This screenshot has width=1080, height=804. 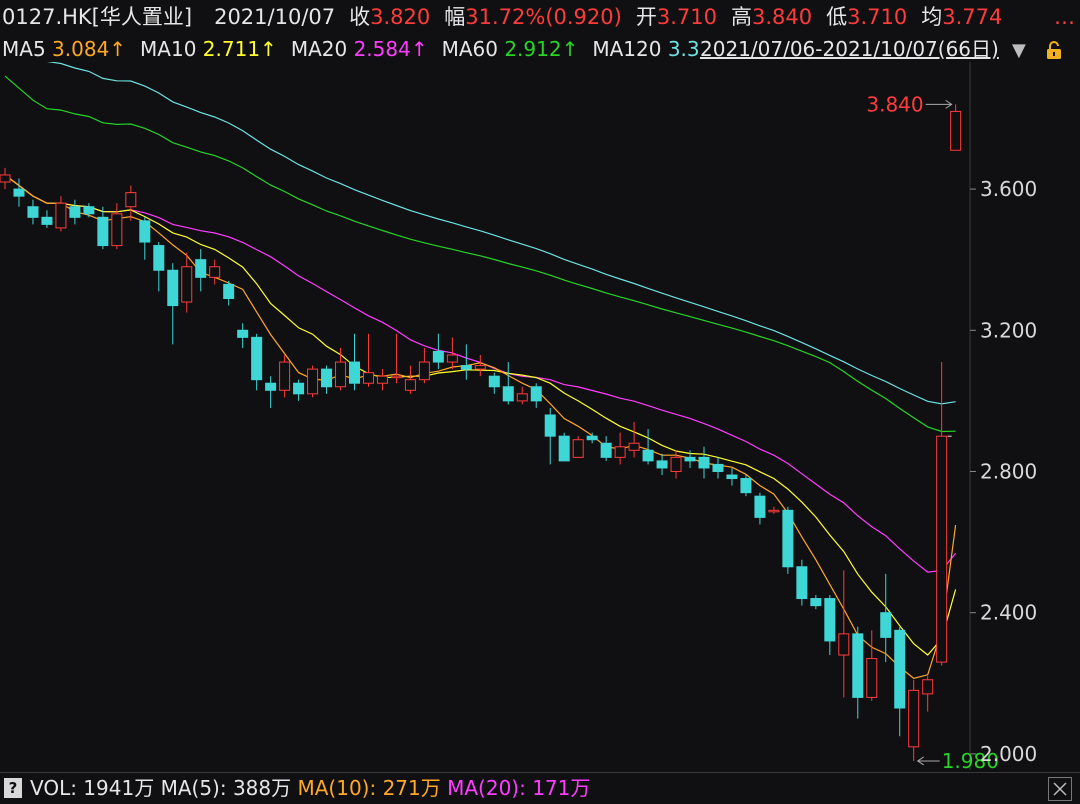 What do you see at coordinates (782, 17) in the screenshot?
I see `high-value: 3.840` at bounding box center [782, 17].